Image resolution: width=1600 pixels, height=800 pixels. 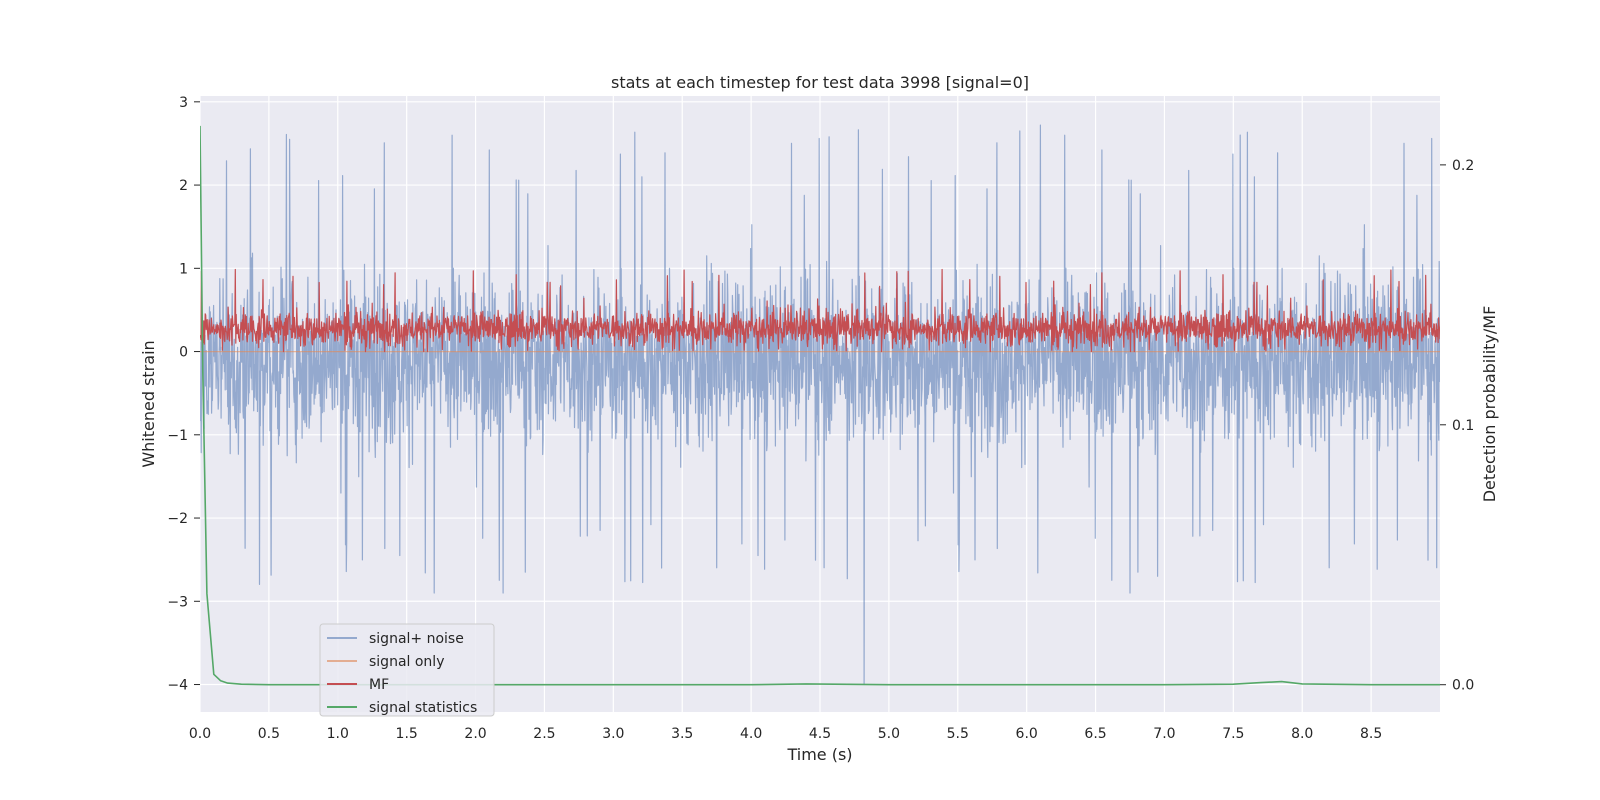 I want to click on y-tick-label: 1, so click(x=183, y=269).